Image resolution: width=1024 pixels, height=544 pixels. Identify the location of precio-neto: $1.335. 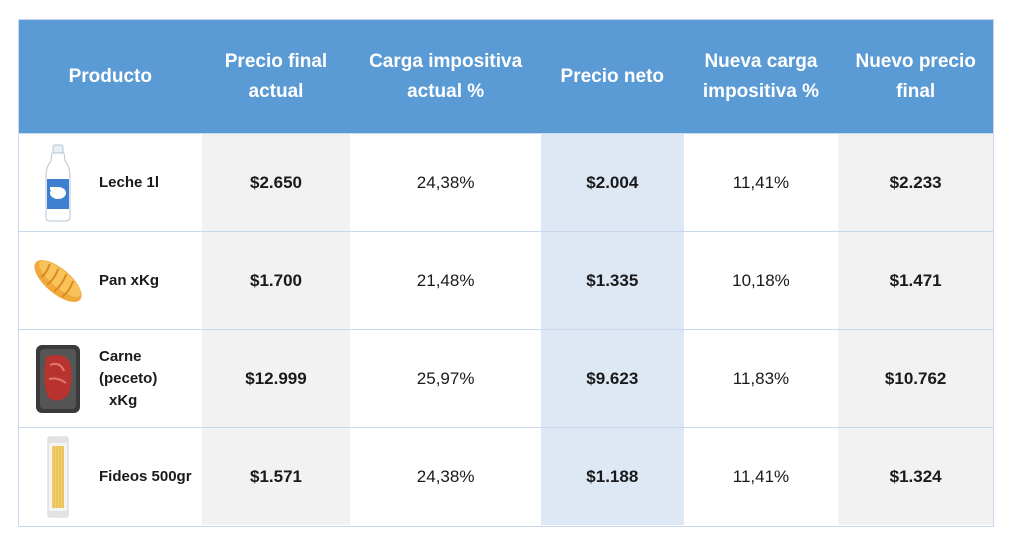
(612, 280).